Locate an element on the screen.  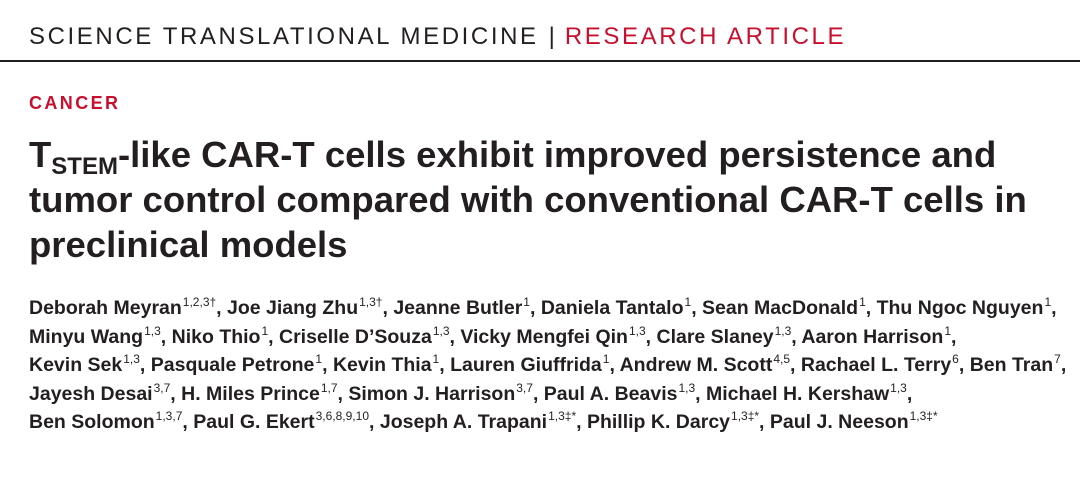
author-name: Paul G. Ekert is located at coordinates (254, 422).